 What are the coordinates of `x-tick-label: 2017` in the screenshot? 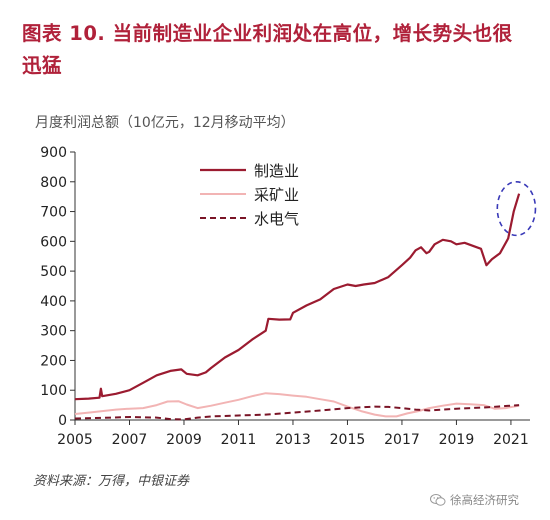 It's located at (402, 440).